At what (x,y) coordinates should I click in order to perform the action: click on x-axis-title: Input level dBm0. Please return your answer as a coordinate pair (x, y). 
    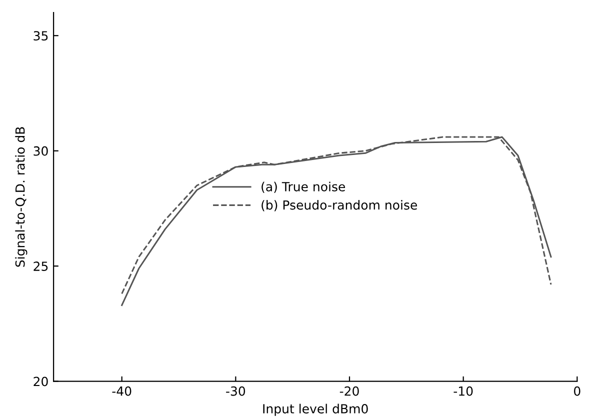
    Looking at the image, I should click on (315, 410).